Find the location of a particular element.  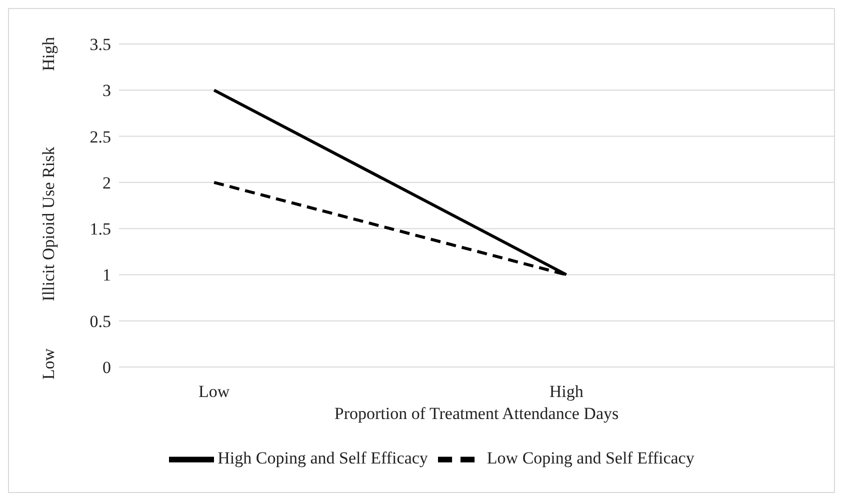

y-axis-title: Illicit Opioid Use Risk is located at coordinates (49, 224).